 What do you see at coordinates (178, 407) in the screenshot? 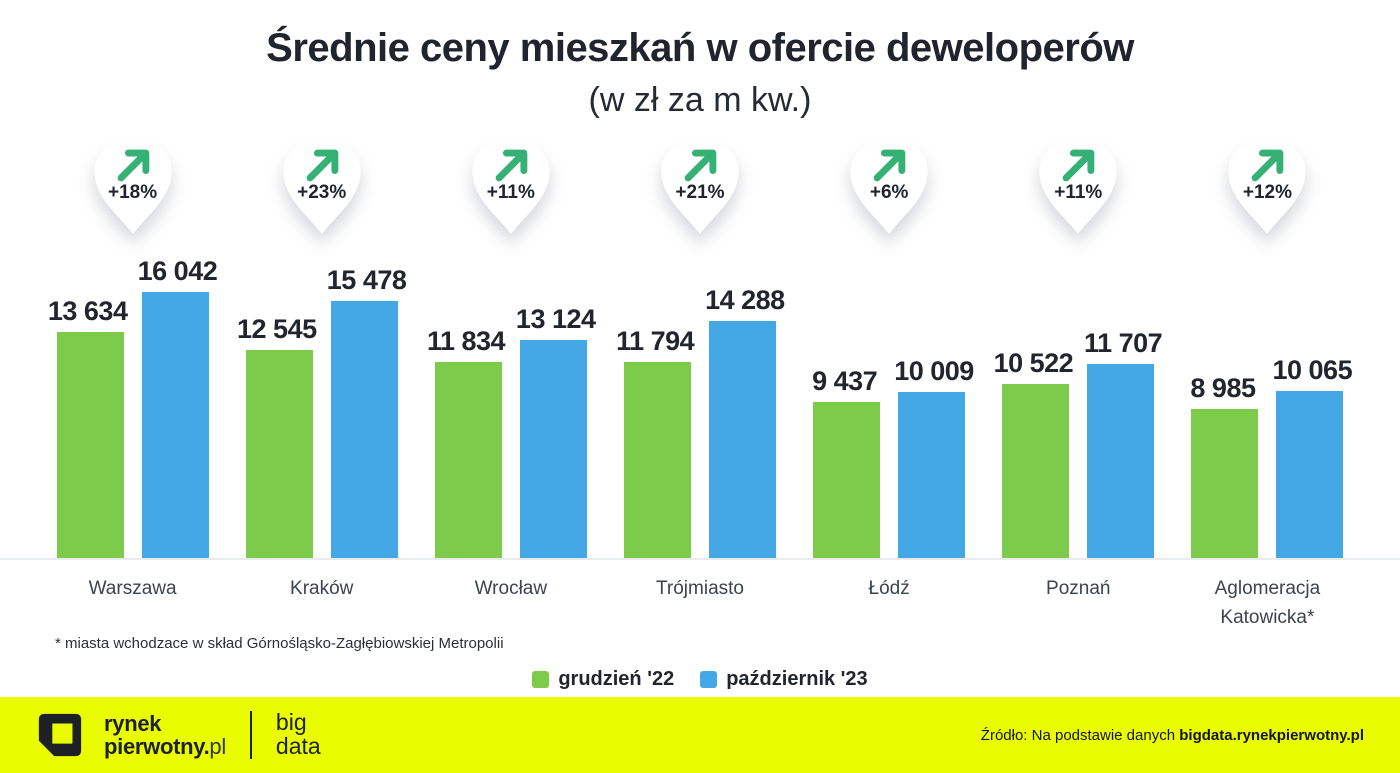
I see `bar-oct23: 16 042` at bounding box center [178, 407].